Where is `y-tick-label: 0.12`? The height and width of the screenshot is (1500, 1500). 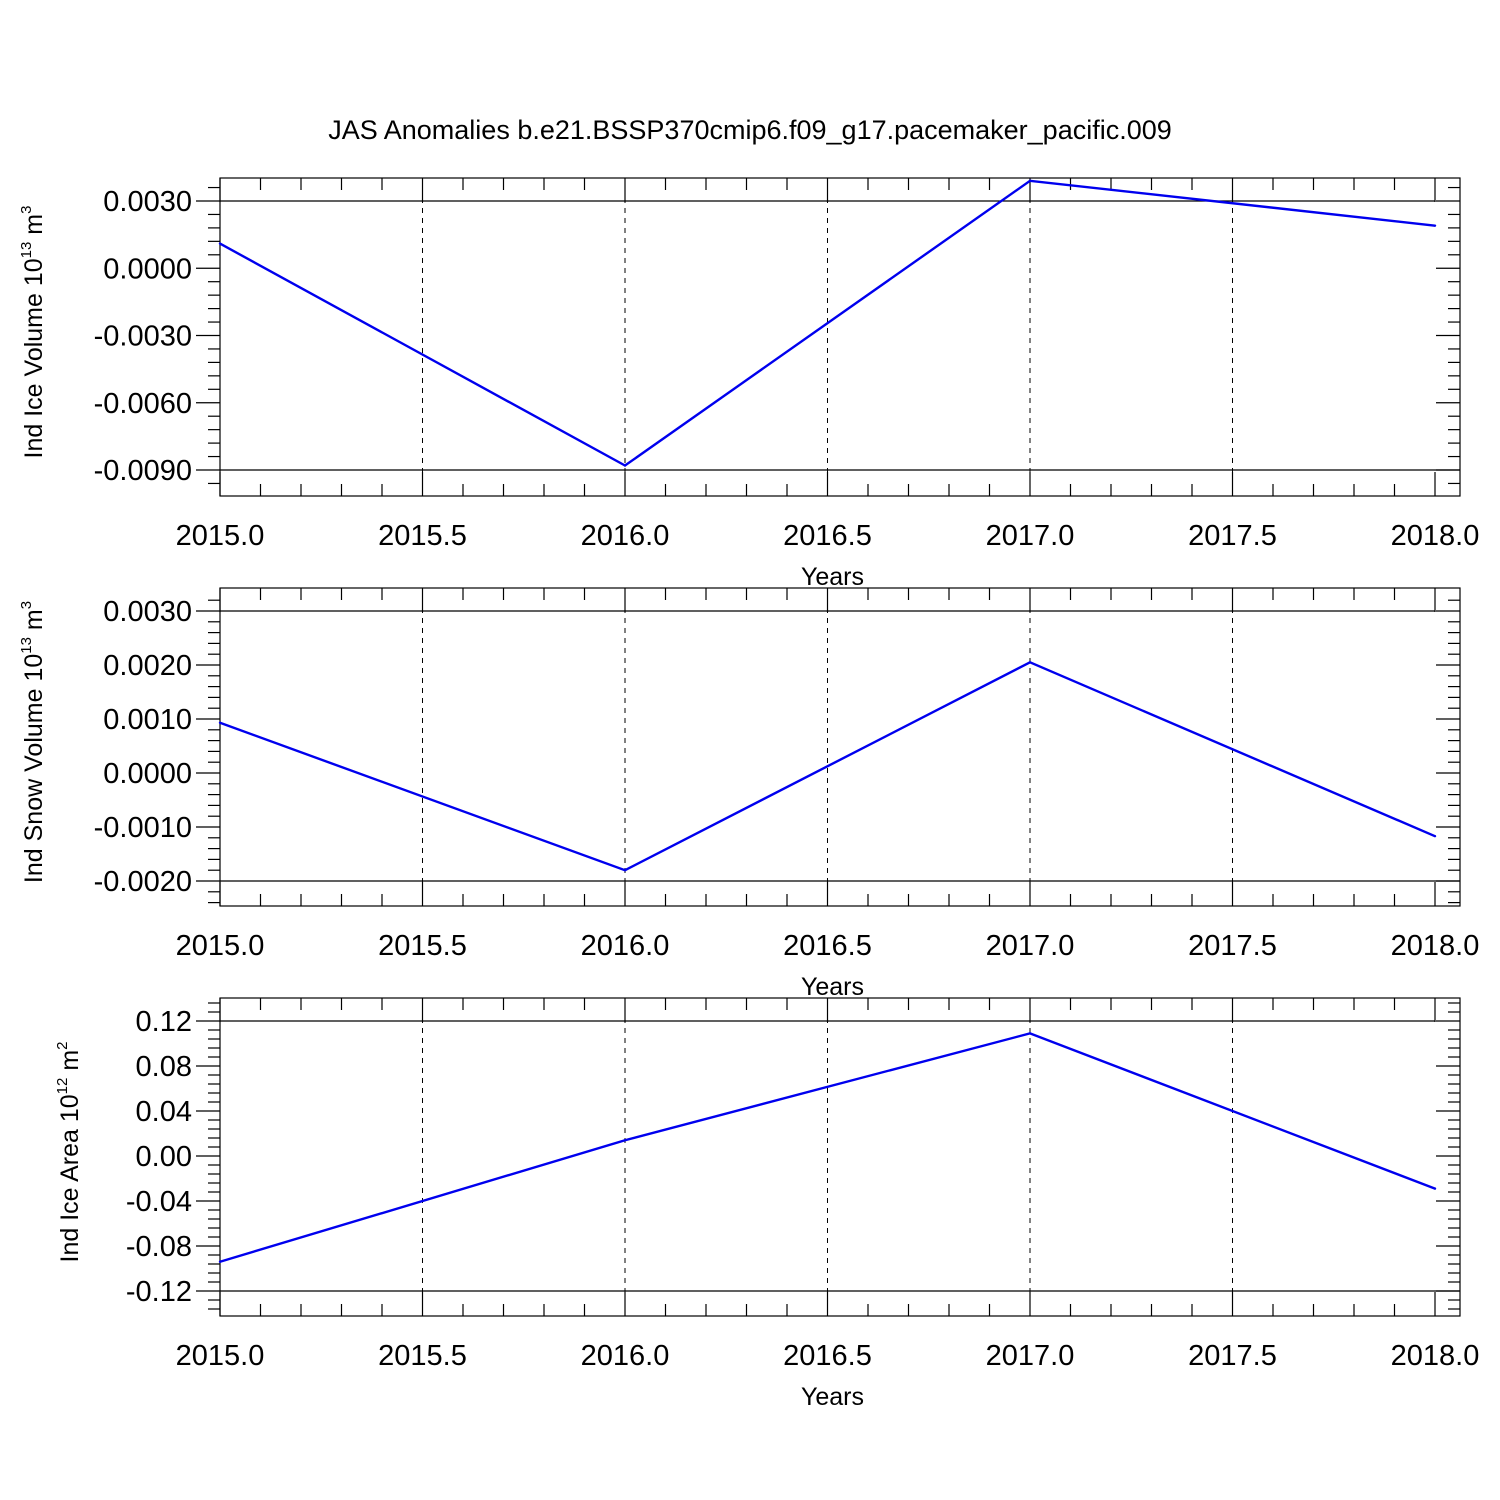
y-tick-label: 0.12 is located at coordinates (164, 1022).